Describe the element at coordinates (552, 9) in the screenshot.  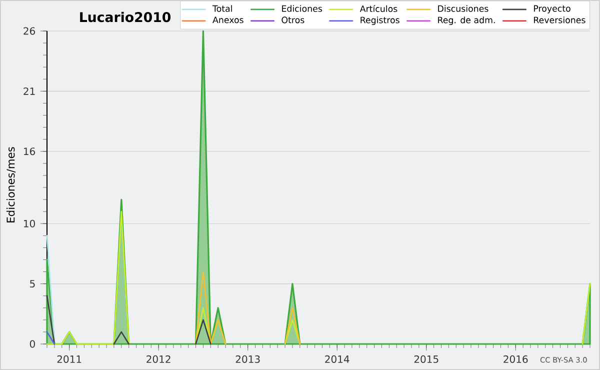
I see `legend-label: Proyecto` at that location.